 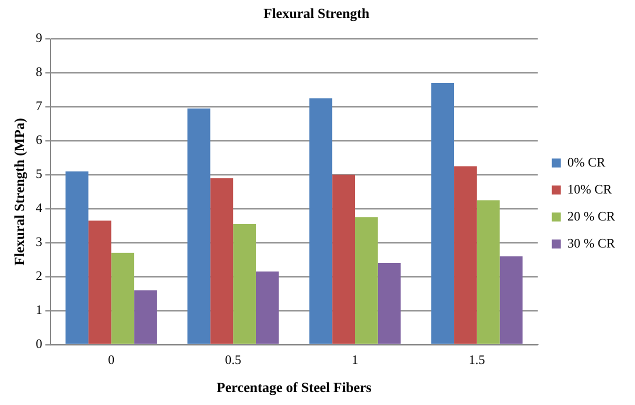 What do you see at coordinates (39, 140) in the screenshot?
I see `y-tick-label: 6` at bounding box center [39, 140].